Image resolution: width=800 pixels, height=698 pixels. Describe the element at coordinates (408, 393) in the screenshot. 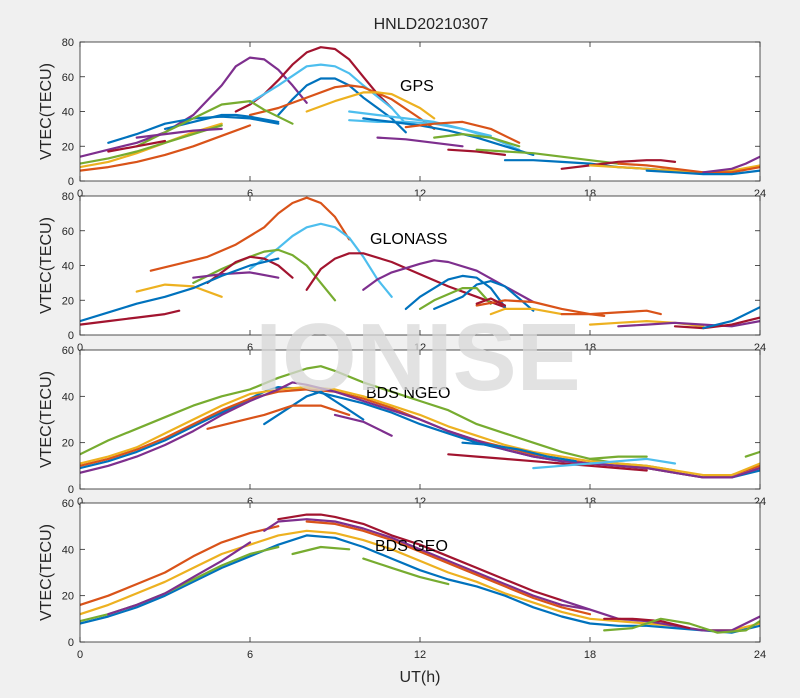

I see `panel-annotation: BDS NGEO` at that location.